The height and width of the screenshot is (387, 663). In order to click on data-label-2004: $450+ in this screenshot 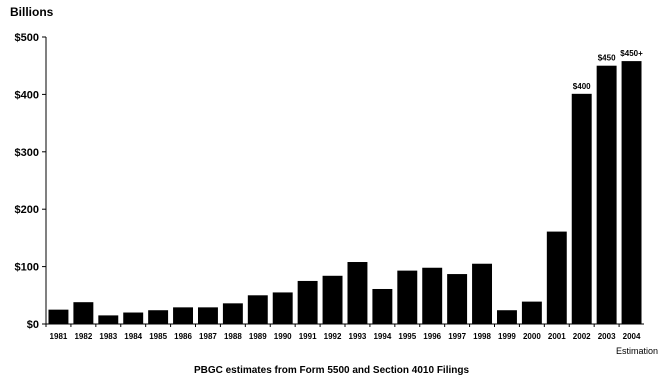, I will do `click(631, 53)`.